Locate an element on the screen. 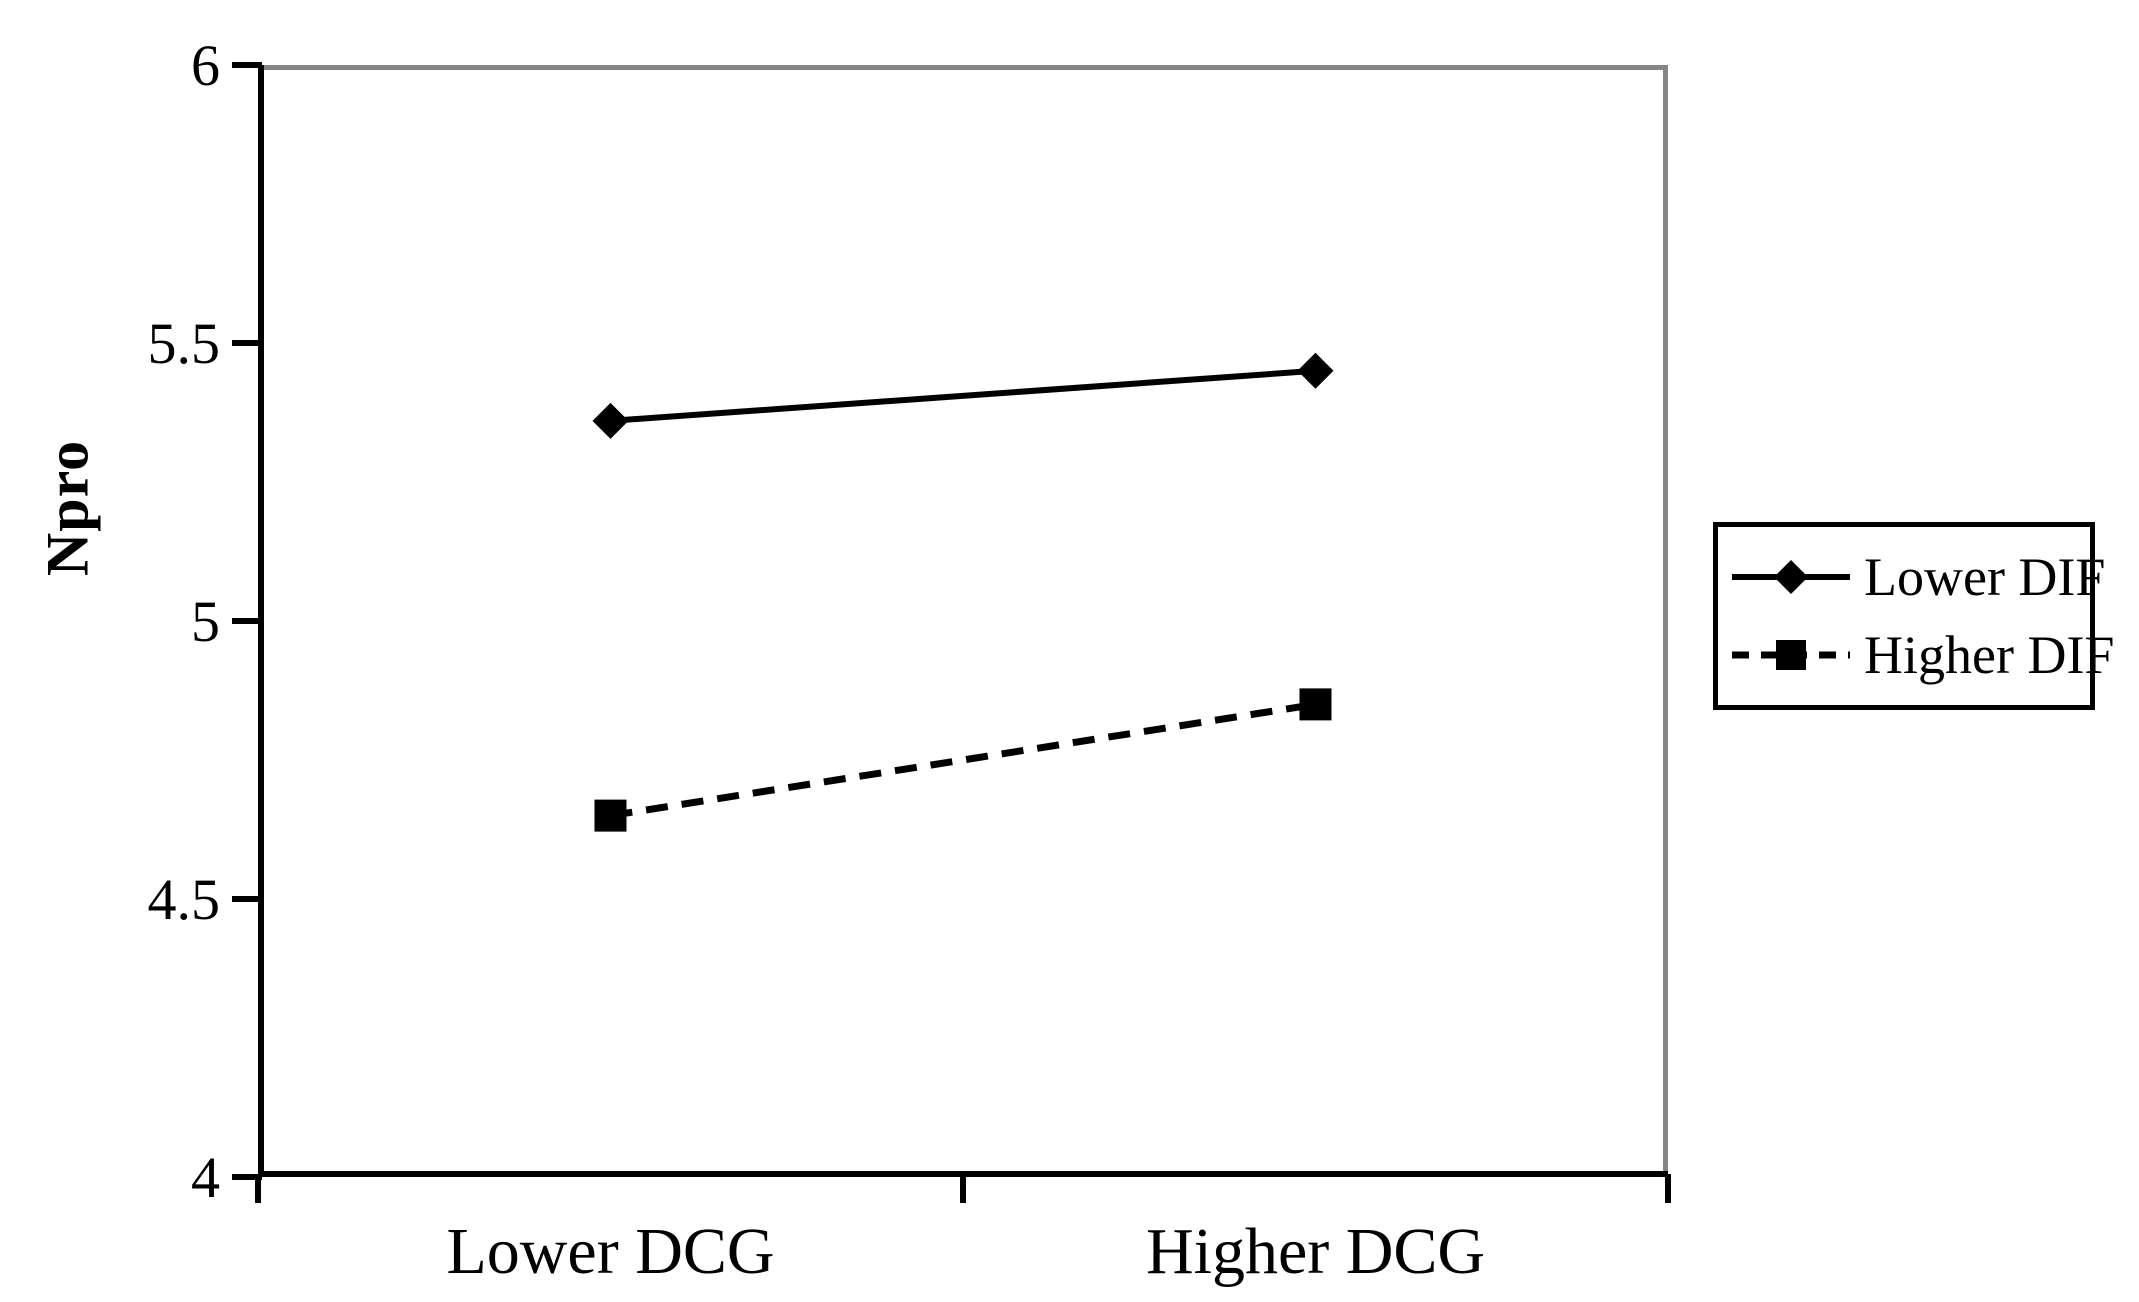 The image size is (2139, 1302). legend-item-higher-dif: Higher DIF is located at coordinates (1922, 655).